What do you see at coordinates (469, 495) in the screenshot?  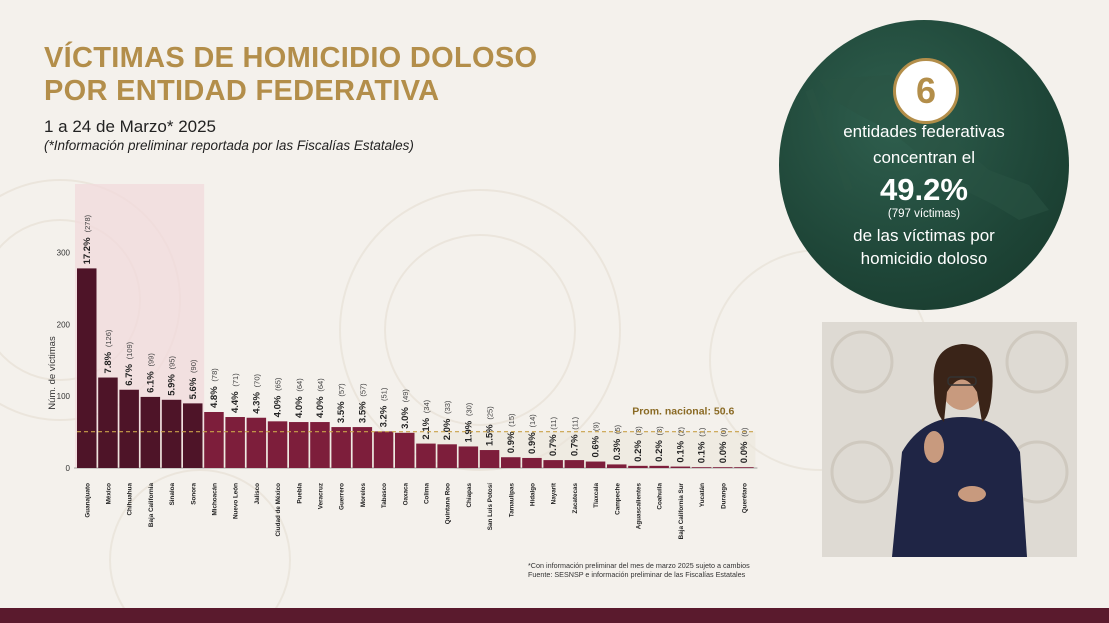 I see `category-label: Chiapas` at bounding box center [469, 495].